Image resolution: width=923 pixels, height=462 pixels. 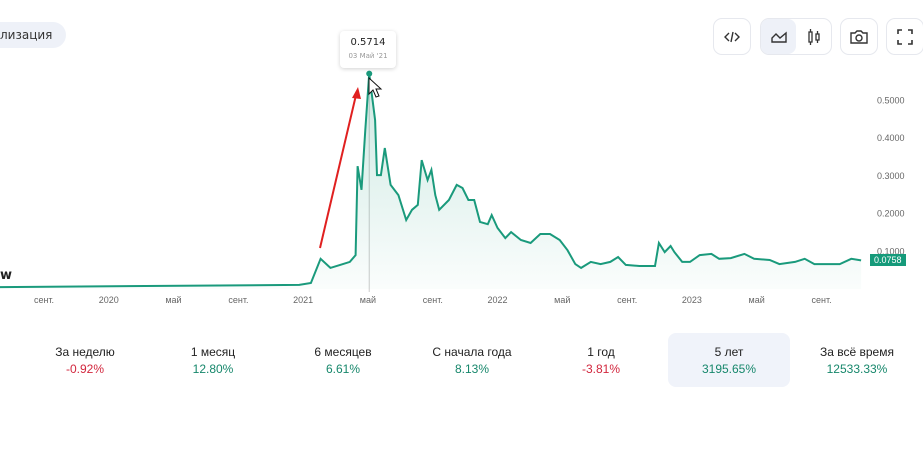 What do you see at coordinates (343, 369) in the screenshot?
I see `stat-value: 6.61%` at bounding box center [343, 369].